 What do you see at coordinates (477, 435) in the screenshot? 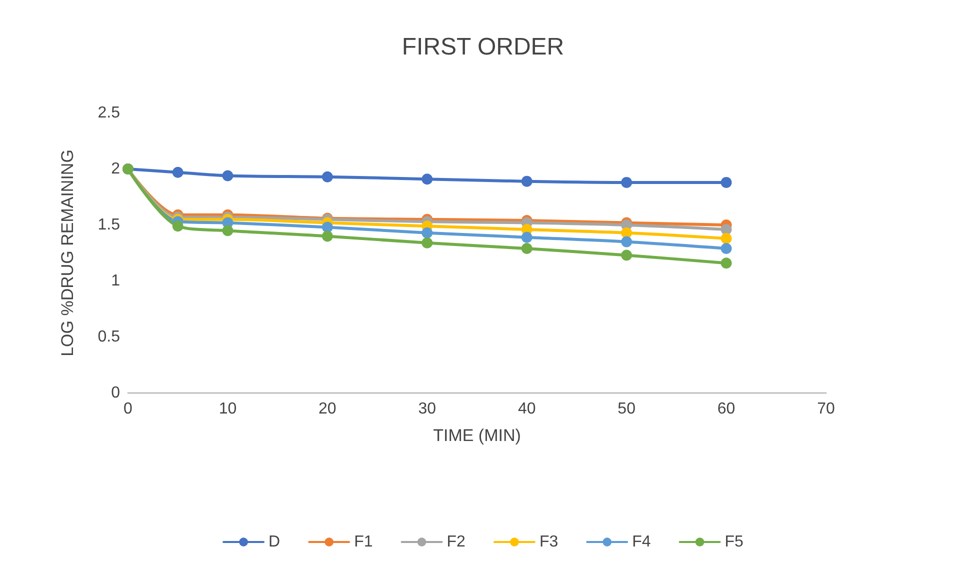
I see `x-axis-title: TIME (MIN)` at bounding box center [477, 435].